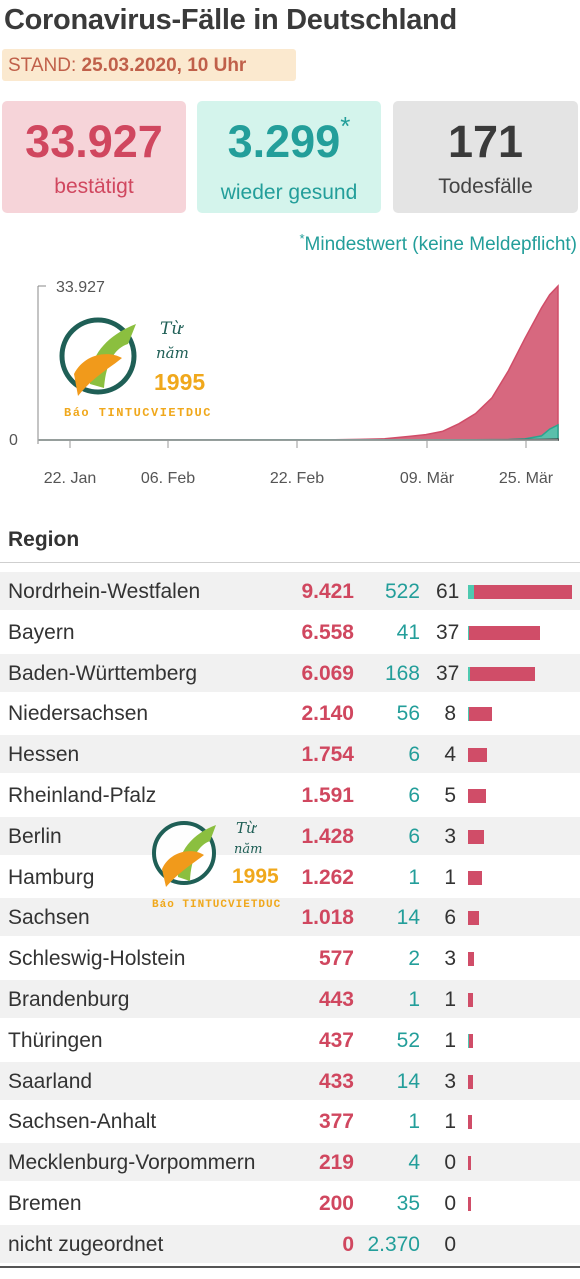 This screenshot has width=580, height=1279. Describe the element at coordinates (290, 754) in the screenshot. I see `table-row: Hessen 1.754 6 4` at that location.